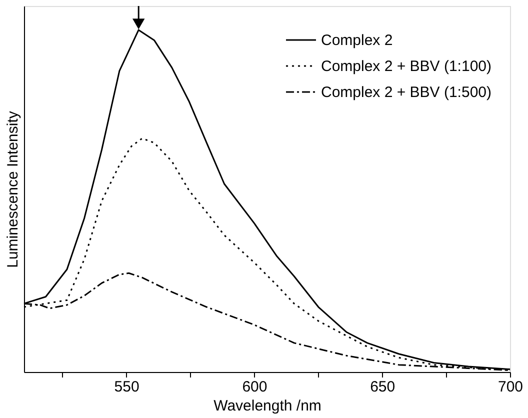 This screenshot has height=418, width=528. Describe the element at coordinates (406, 66) in the screenshot. I see `legend-label: Complex 2 + BBV (1:100)` at that location.